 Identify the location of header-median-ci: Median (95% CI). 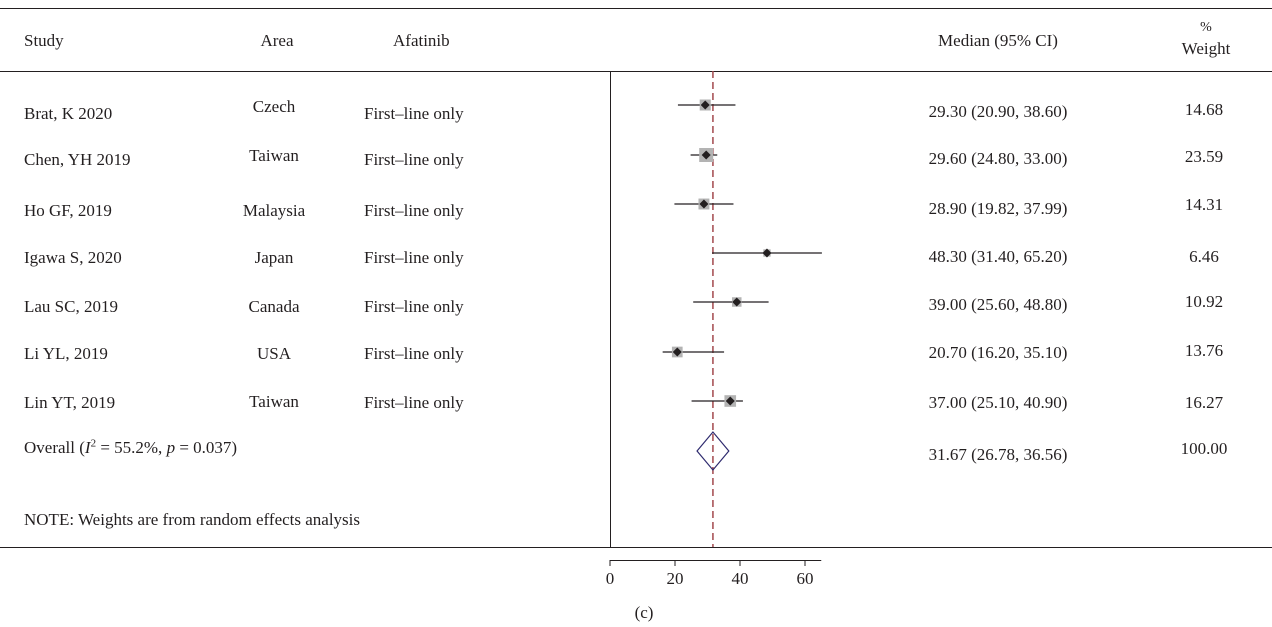
(998, 40).